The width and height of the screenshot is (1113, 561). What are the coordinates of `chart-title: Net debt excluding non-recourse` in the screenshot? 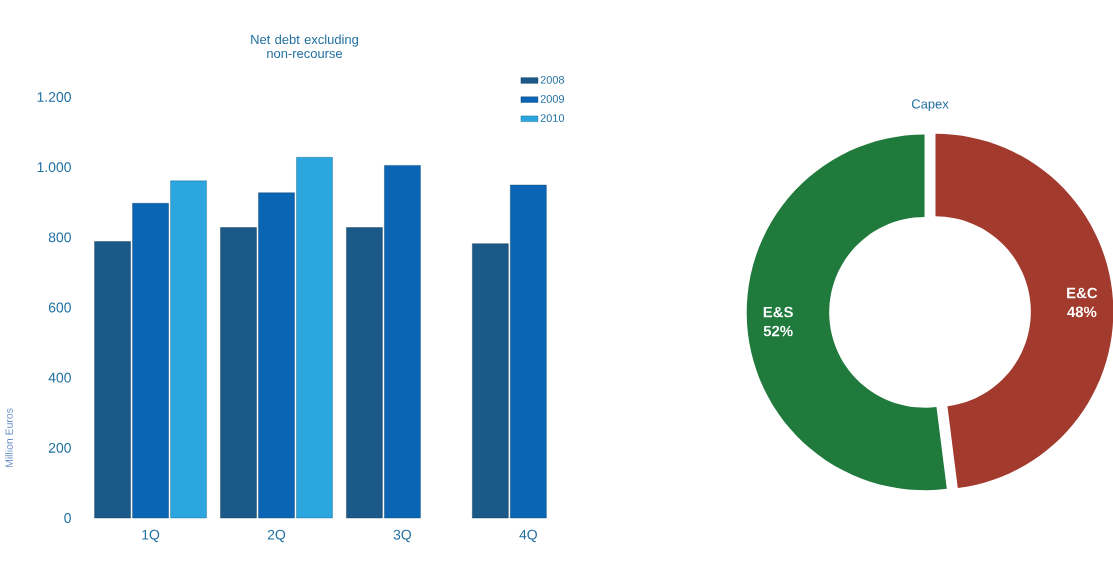 It's located at (304, 46).